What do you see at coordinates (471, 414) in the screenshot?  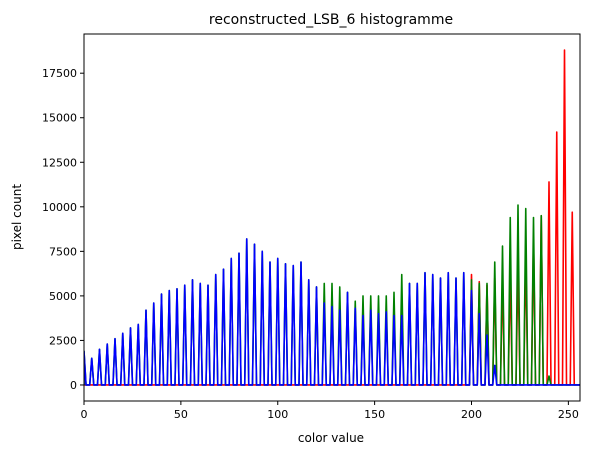 I see `x-tick-label: 200` at bounding box center [471, 414].